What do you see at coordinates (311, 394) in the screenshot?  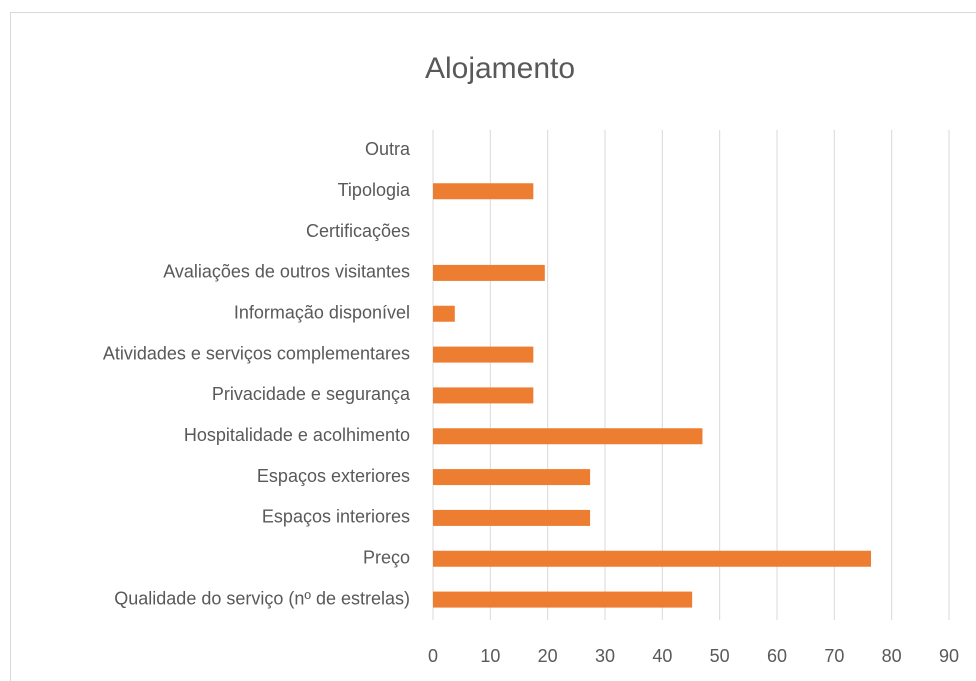 I see `y-tick-label: Privacidade e segurança` at bounding box center [311, 394].